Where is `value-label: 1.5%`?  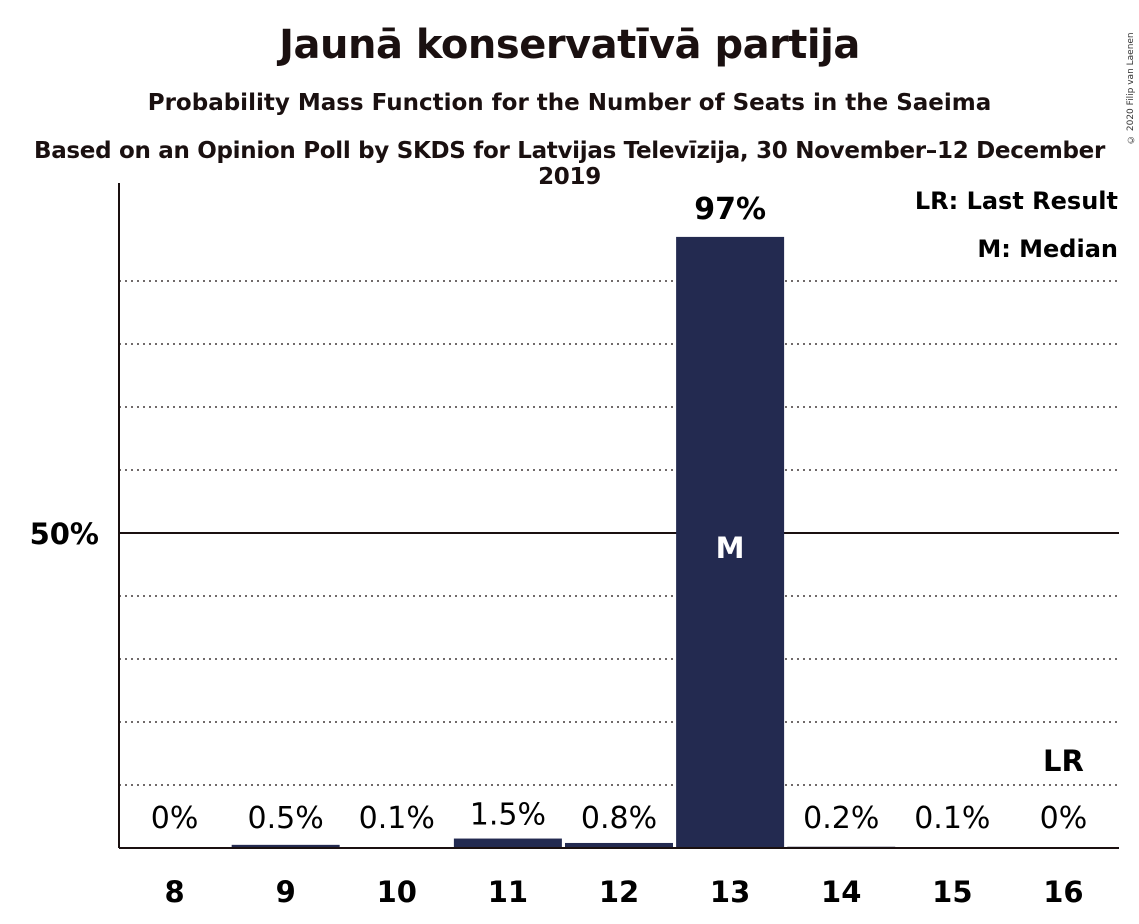 value-label: 1.5% is located at coordinates (508, 815).